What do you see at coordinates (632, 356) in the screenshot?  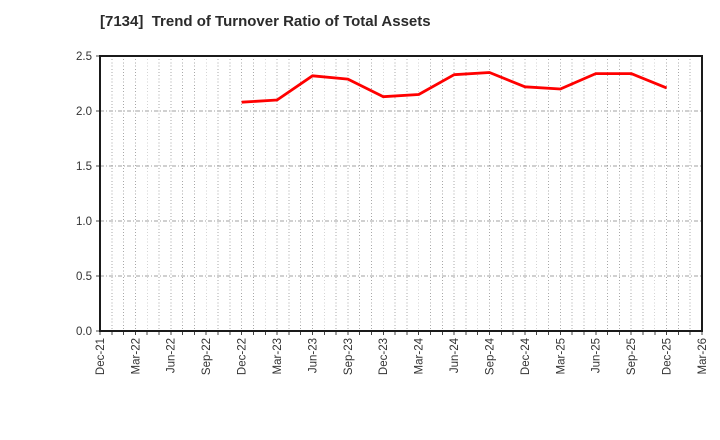 I see `x-tick-label: Sep-25` at bounding box center [632, 356].